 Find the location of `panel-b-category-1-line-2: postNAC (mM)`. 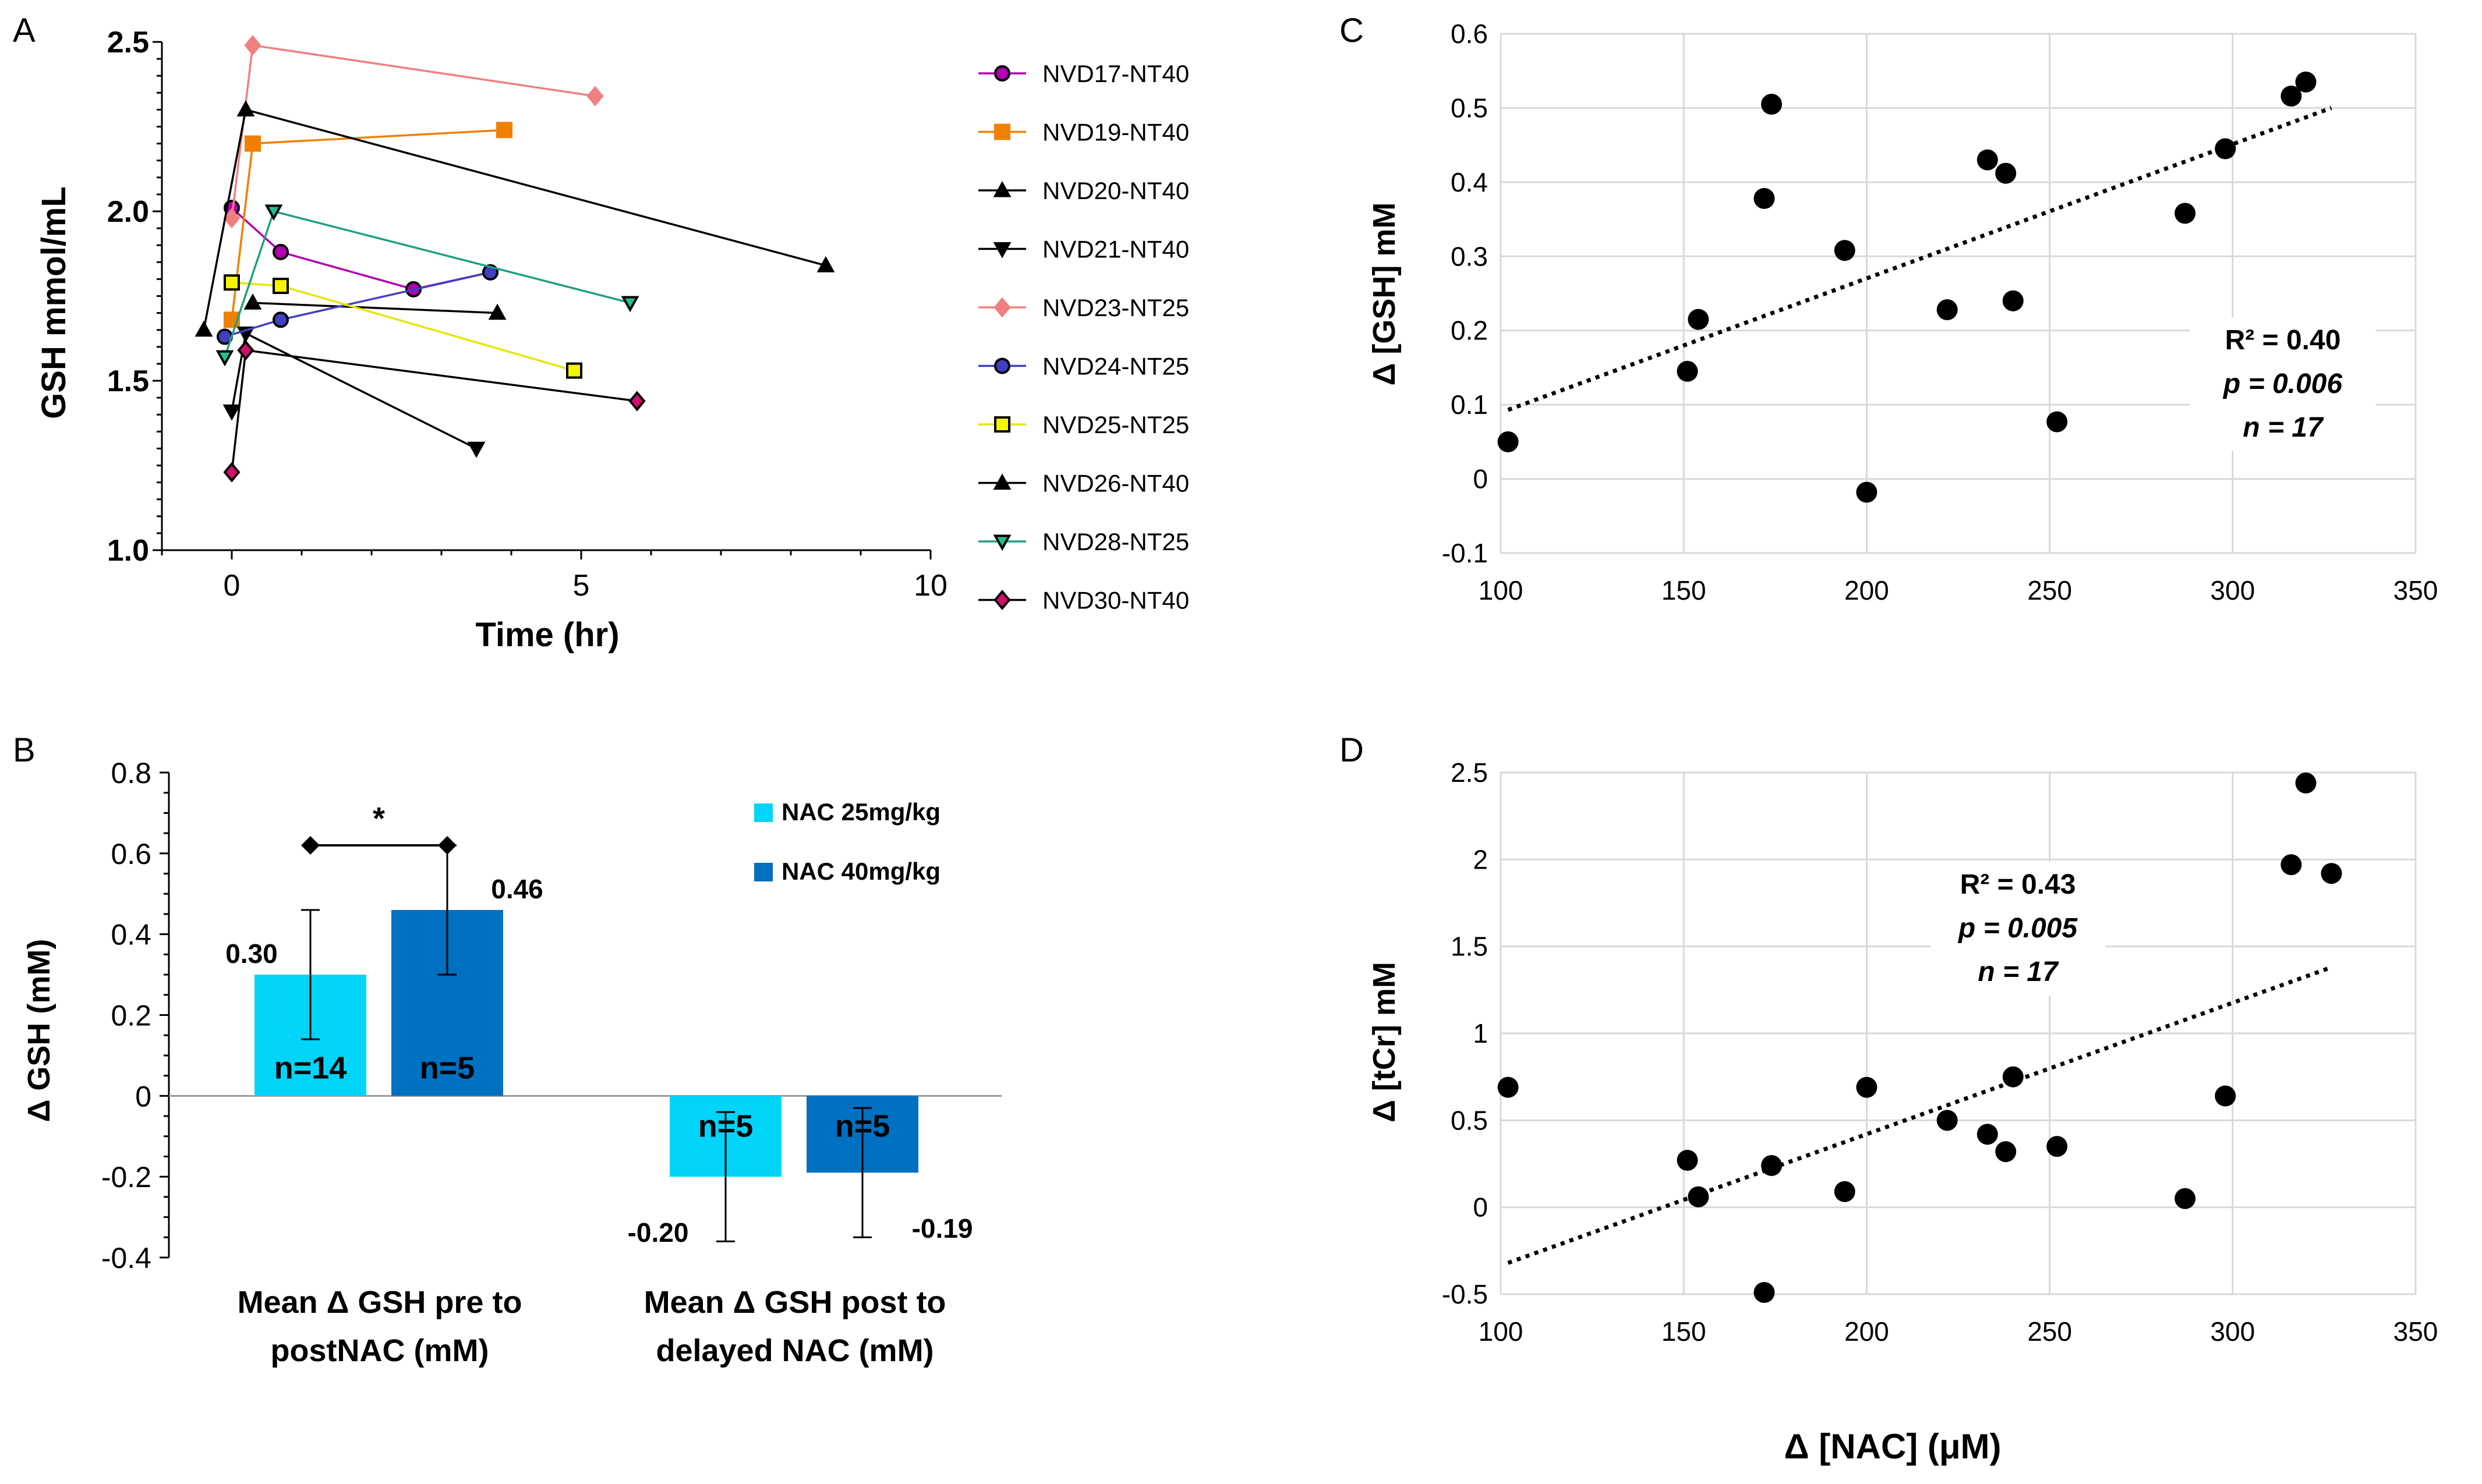

panel-b-category-1-line-2: postNAC (mM) is located at coordinates (380, 1350).